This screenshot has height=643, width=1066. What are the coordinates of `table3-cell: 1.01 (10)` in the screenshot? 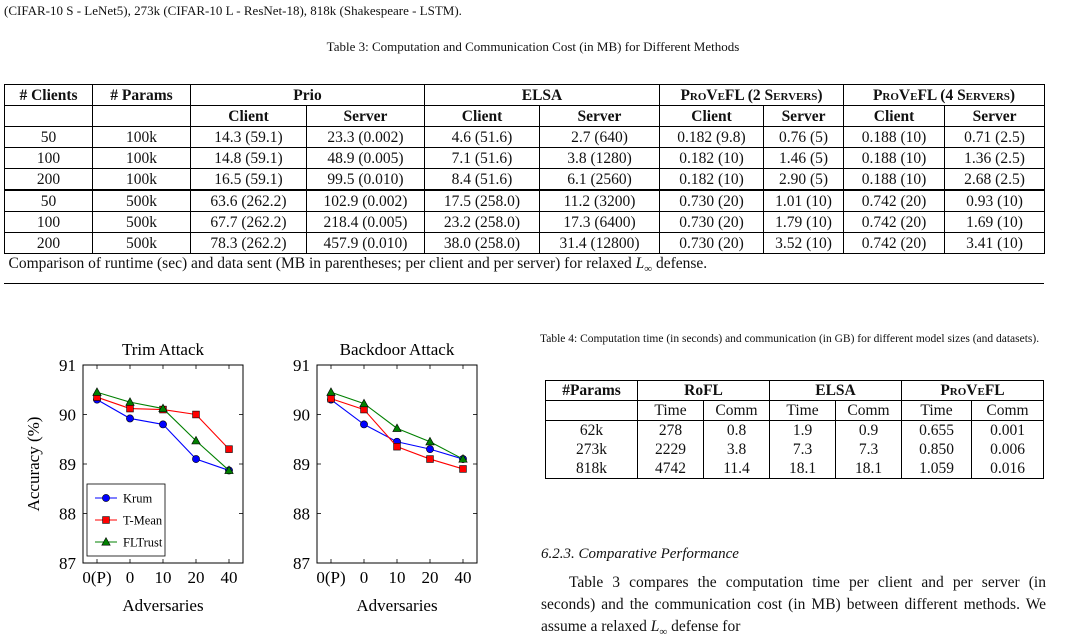 It's located at (803, 200).